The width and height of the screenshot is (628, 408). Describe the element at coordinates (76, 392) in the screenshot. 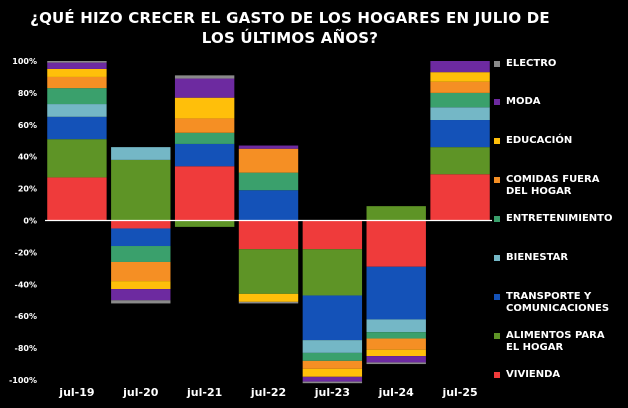

I see `x-tick-label: jul-19` at that location.